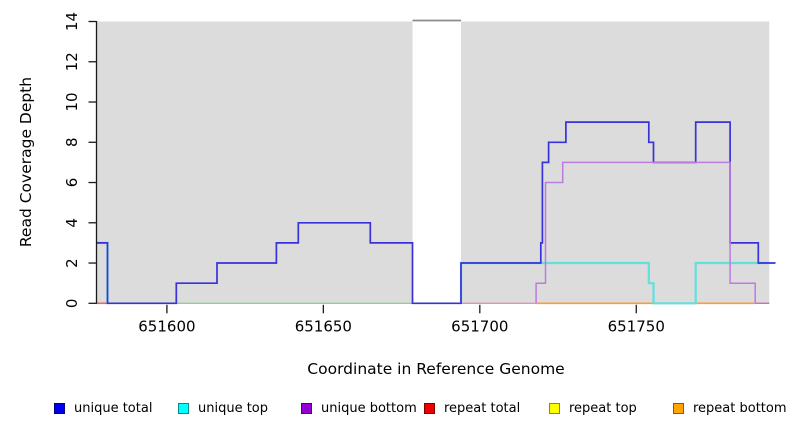  I want to click on y-tick-label: 6, so click(72, 183).